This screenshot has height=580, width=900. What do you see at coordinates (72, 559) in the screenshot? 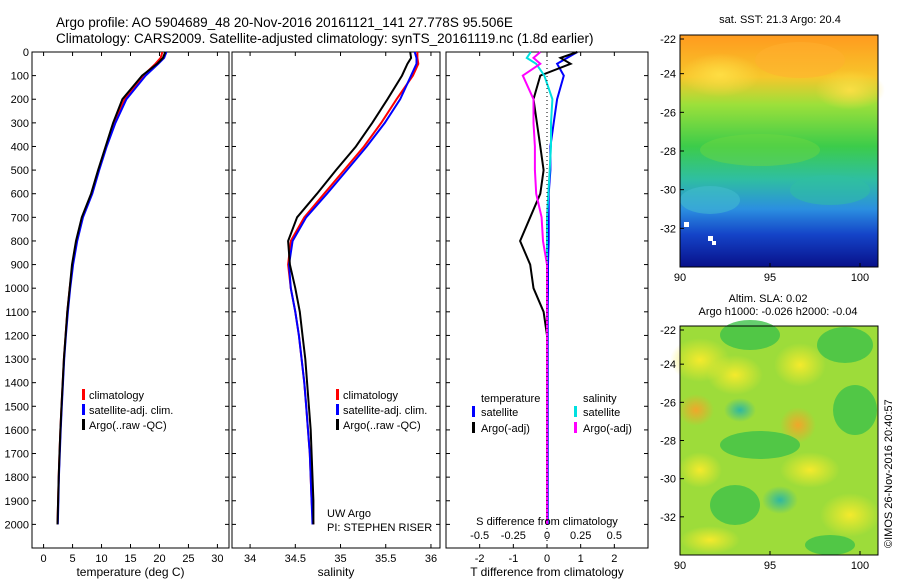
I see `x-tick-label: 5` at bounding box center [72, 559].